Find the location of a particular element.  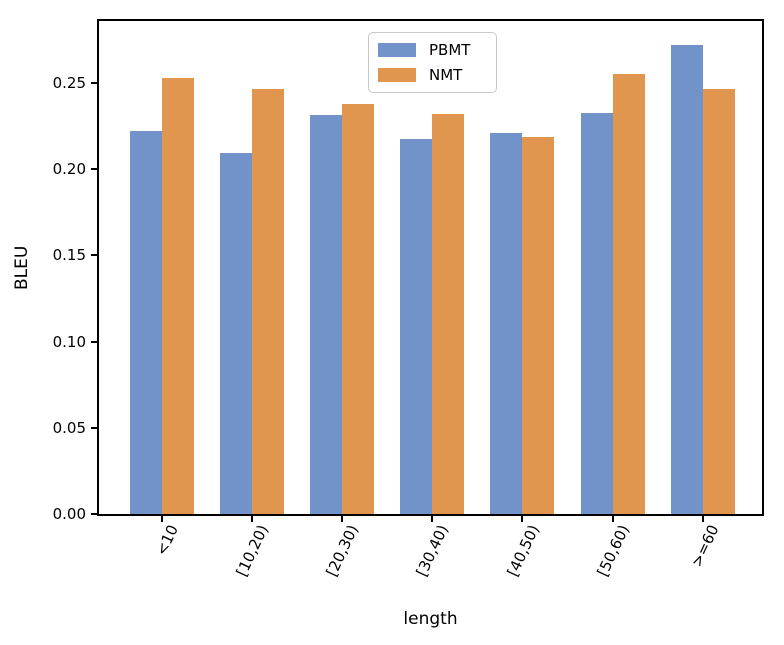

y-tick-label: 0.00 is located at coordinates (69, 514).